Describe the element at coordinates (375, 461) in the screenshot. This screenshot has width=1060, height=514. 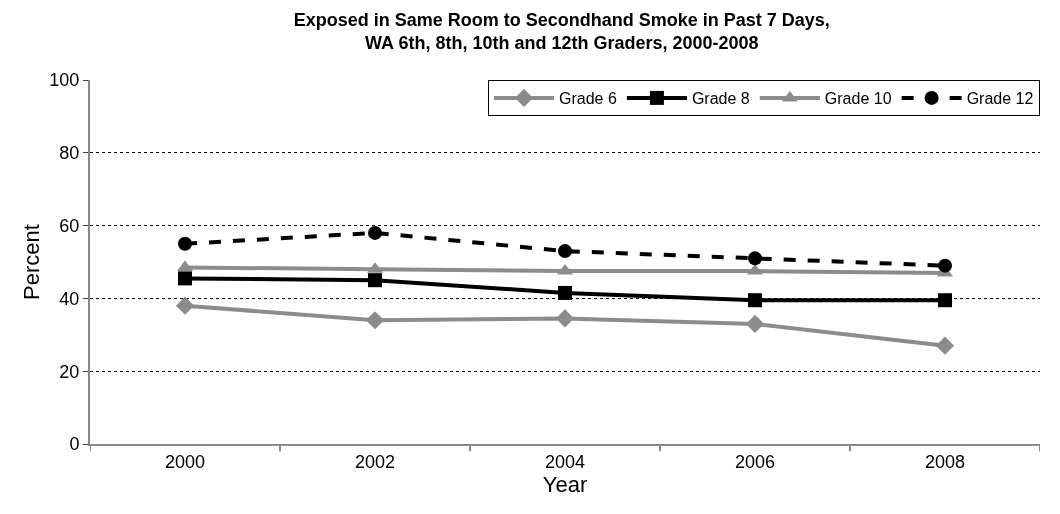
I see `x-tick-label: 2002` at that location.